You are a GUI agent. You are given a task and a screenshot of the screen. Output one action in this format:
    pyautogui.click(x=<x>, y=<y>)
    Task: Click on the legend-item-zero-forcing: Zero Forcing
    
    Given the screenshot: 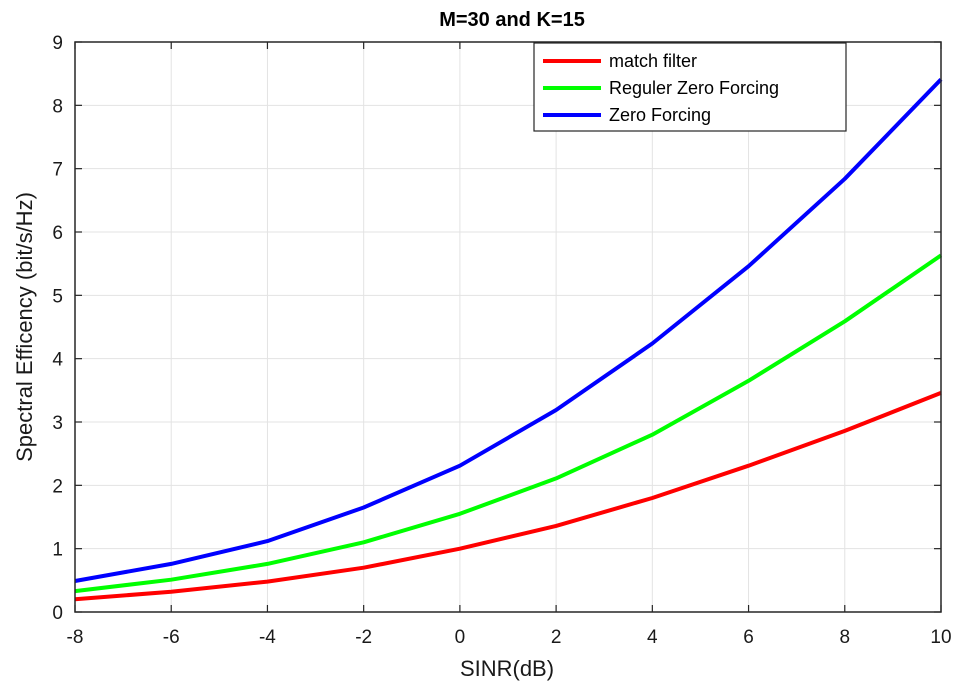 What is the action you would take?
    pyautogui.click(x=627, y=115)
    